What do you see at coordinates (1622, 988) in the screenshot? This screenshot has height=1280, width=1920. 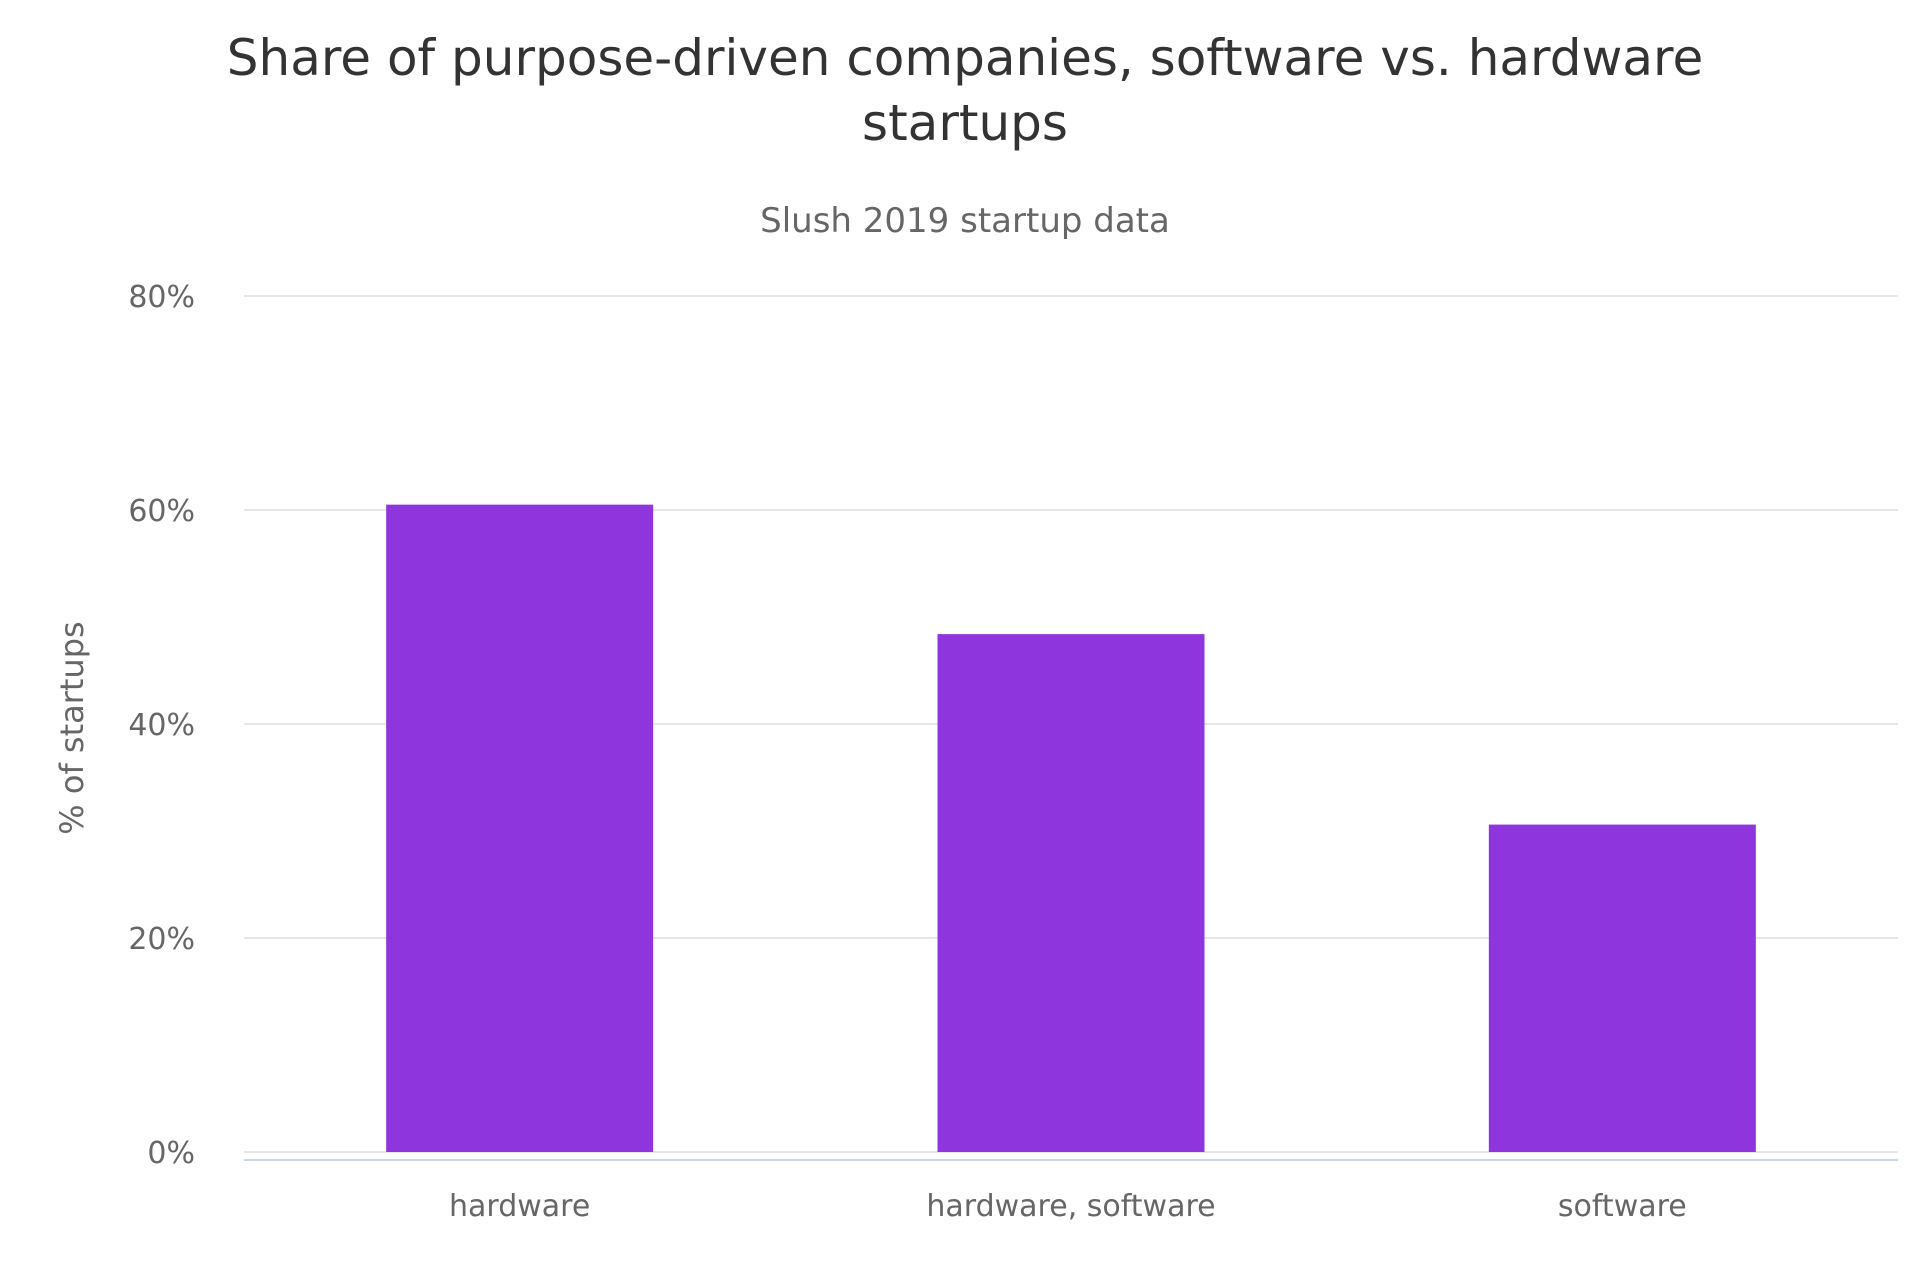 I see `bar-software` at bounding box center [1622, 988].